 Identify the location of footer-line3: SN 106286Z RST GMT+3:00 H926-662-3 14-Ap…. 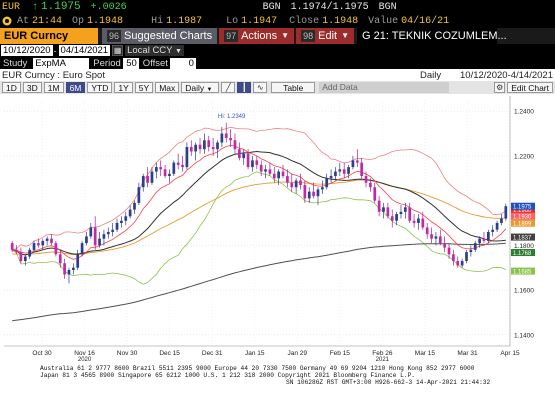
(388, 382).